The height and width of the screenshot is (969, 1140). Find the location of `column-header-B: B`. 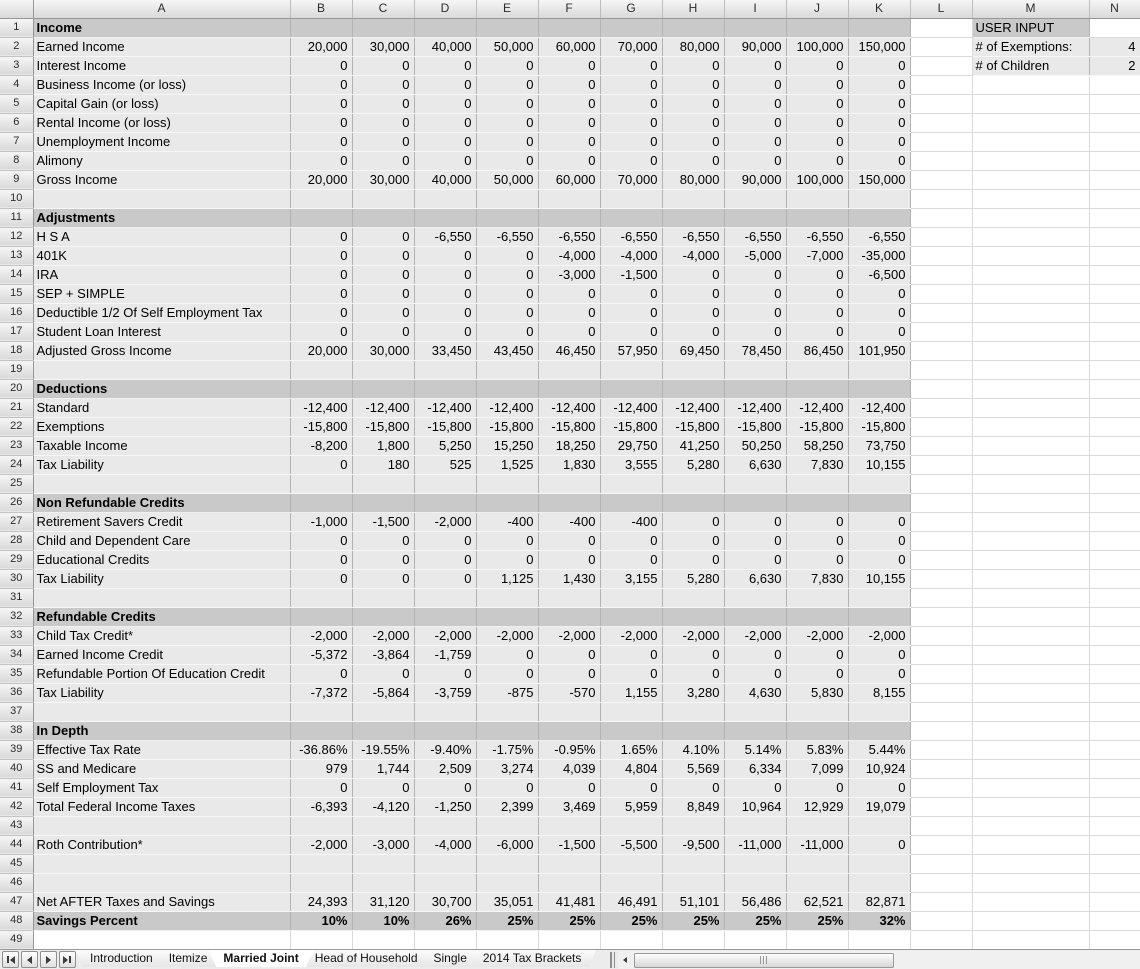

column-header-B: B is located at coordinates (321, 9).